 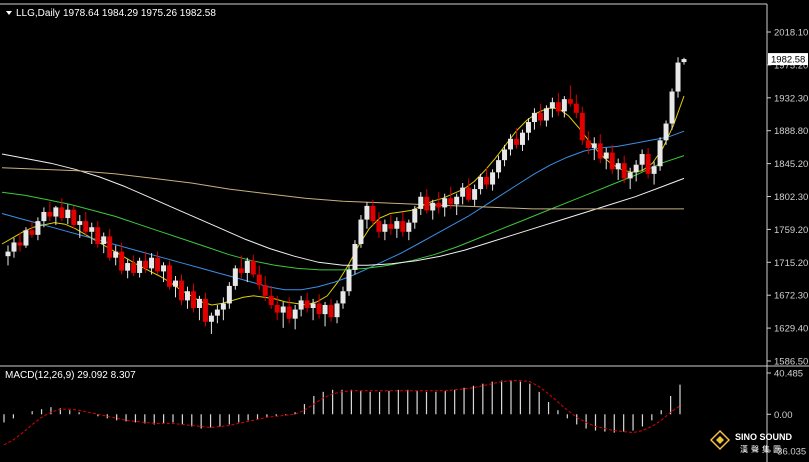 What do you see at coordinates (9, 13) in the screenshot?
I see `symbol-dropdown-icon` at bounding box center [9, 13].